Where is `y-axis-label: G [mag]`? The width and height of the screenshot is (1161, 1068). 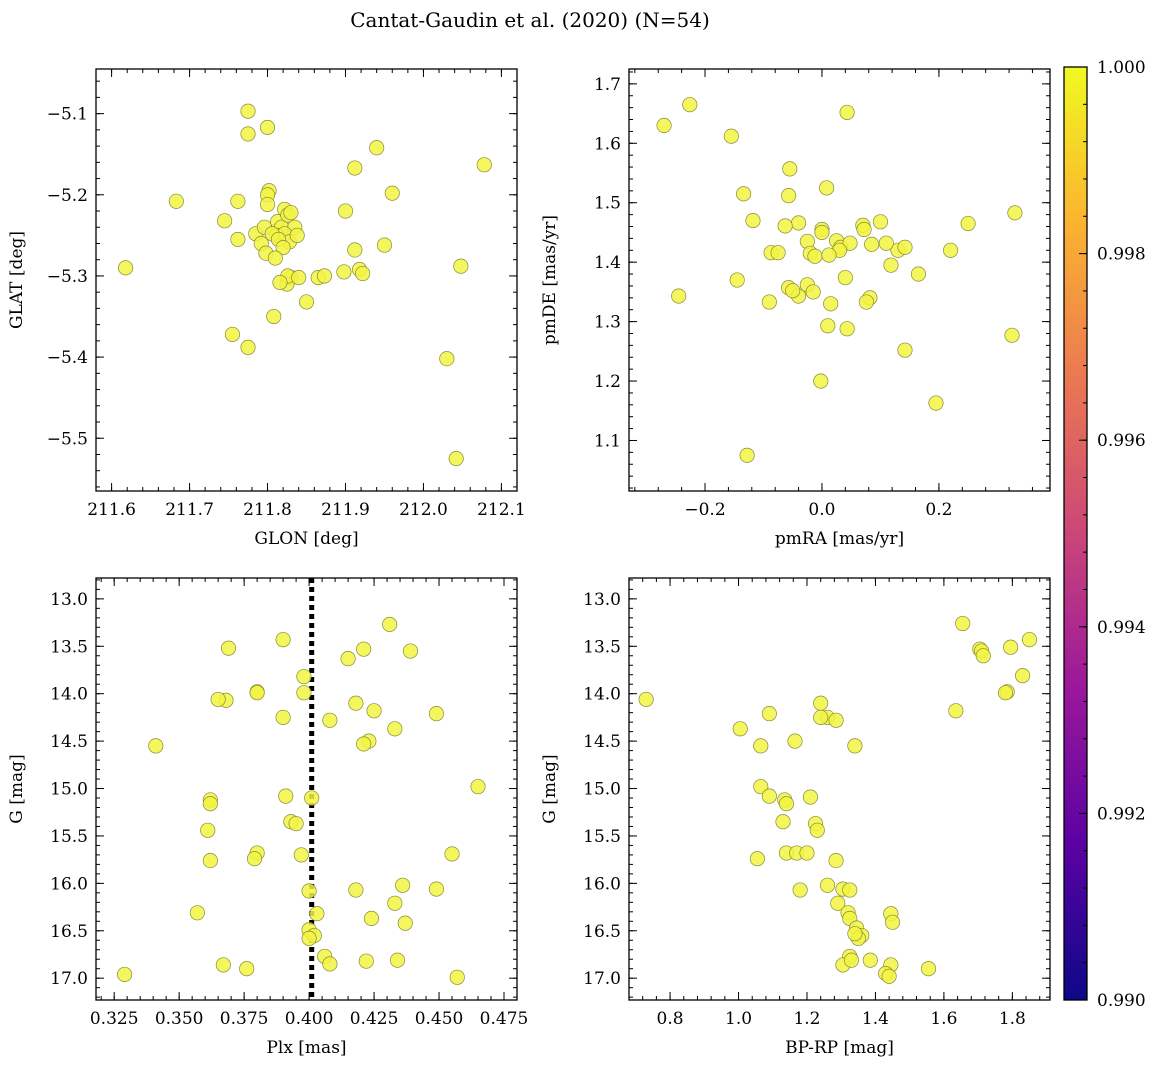
y-axis-label: G [mag] is located at coordinates (17, 788).